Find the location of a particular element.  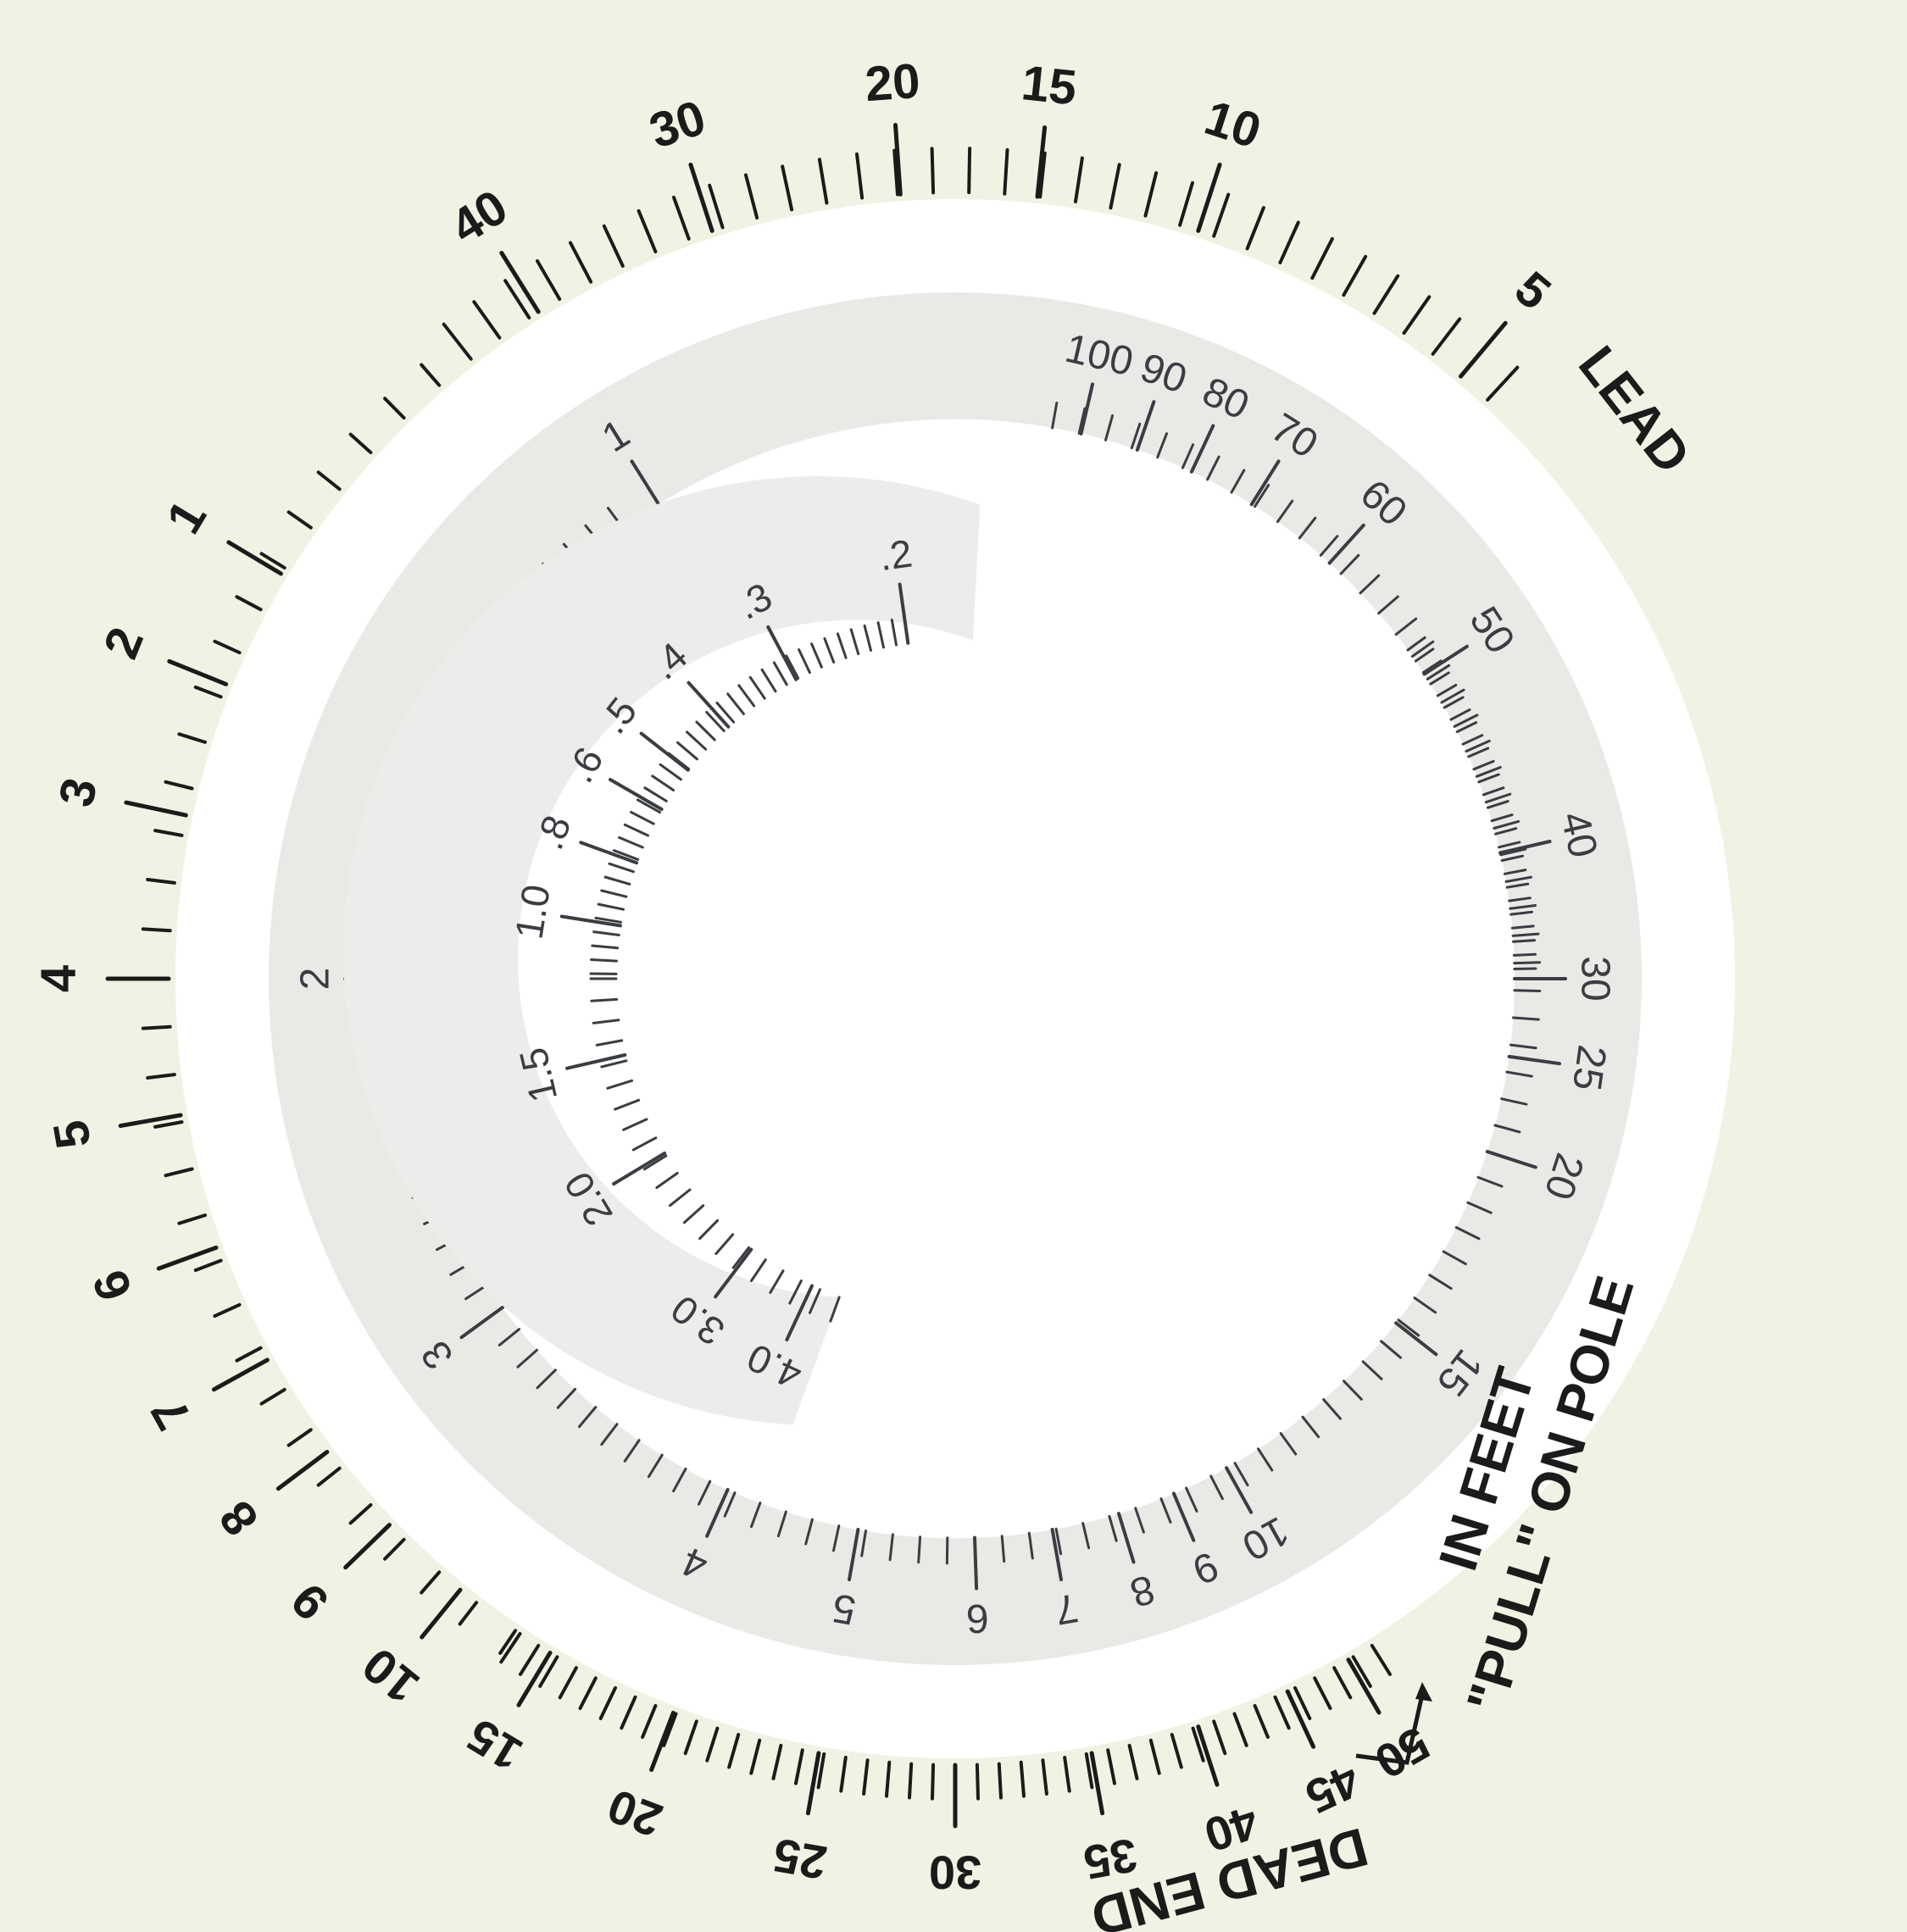

inner-scale-ticks is located at coordinates (734, 961).